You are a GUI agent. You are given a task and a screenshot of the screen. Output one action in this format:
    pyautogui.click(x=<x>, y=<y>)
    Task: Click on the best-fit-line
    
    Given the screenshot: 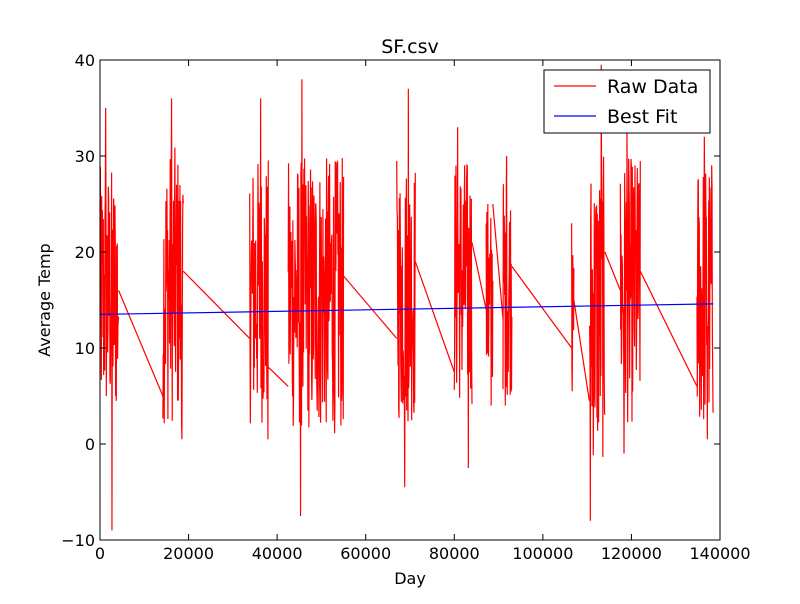 What is the action you would take?
    pyautogui.click(x=407, y=309)
    